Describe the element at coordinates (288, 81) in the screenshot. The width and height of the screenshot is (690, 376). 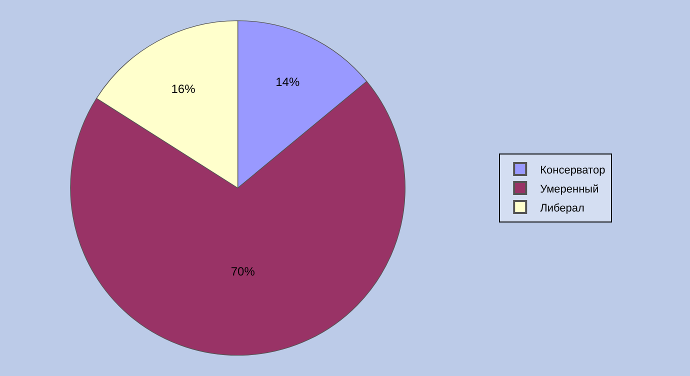
I see `data-label: 14%` at that location.